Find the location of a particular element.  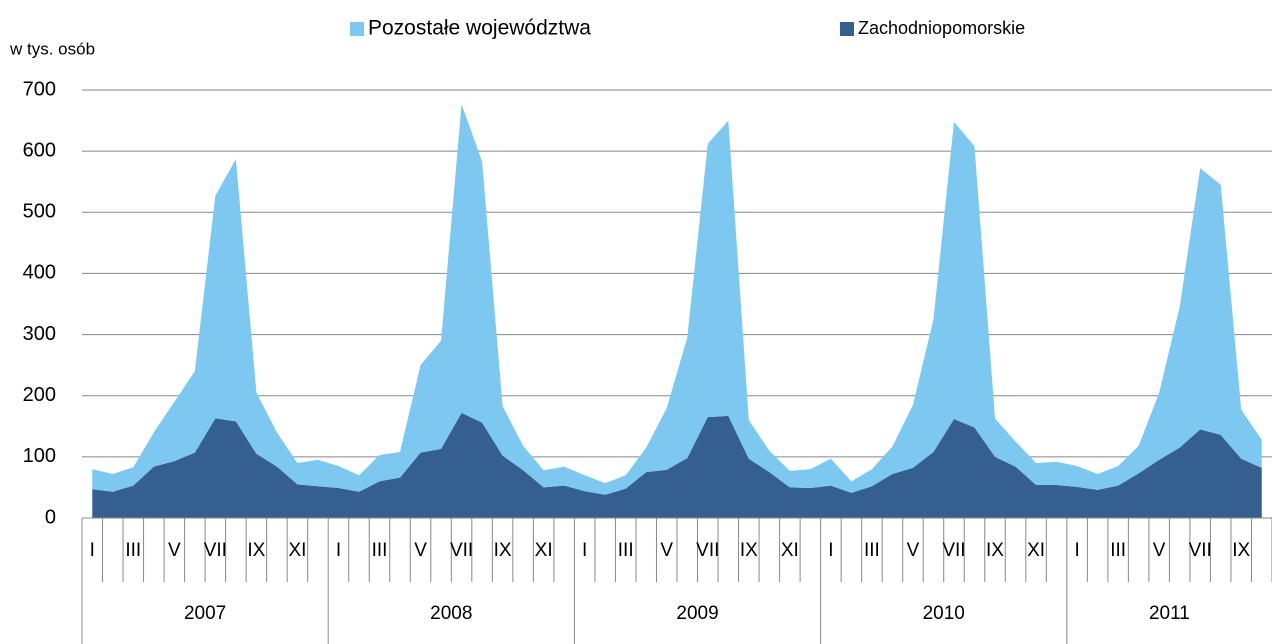

year-label: 2010 is located at coordinates (944, 613).